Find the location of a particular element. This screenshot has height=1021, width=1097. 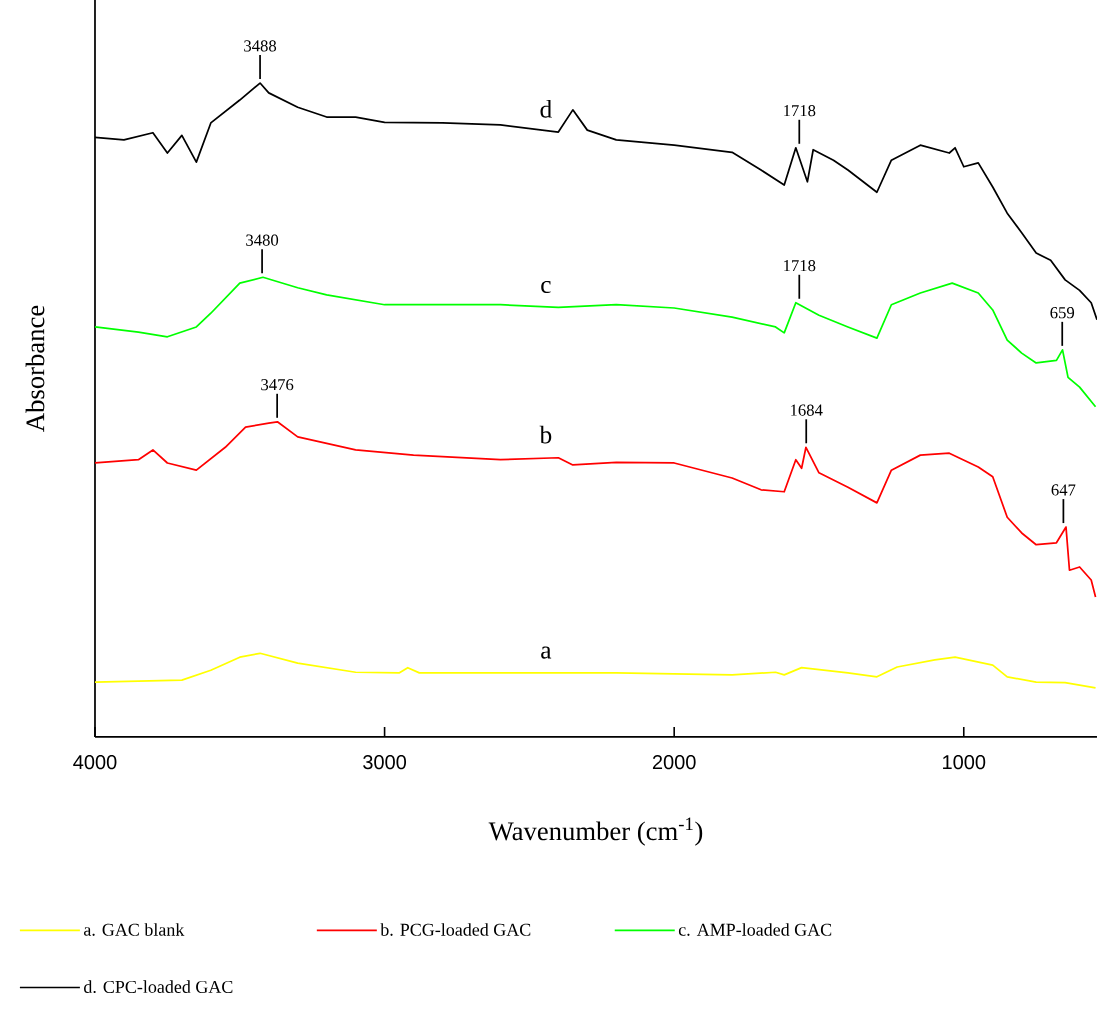

annotation: 659 is located at coordinates (1062, 313).